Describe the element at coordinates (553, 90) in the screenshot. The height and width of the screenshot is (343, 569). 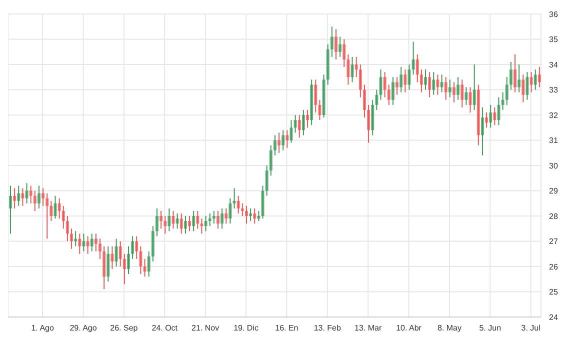
I see `y-tick-label: 33` at that location.